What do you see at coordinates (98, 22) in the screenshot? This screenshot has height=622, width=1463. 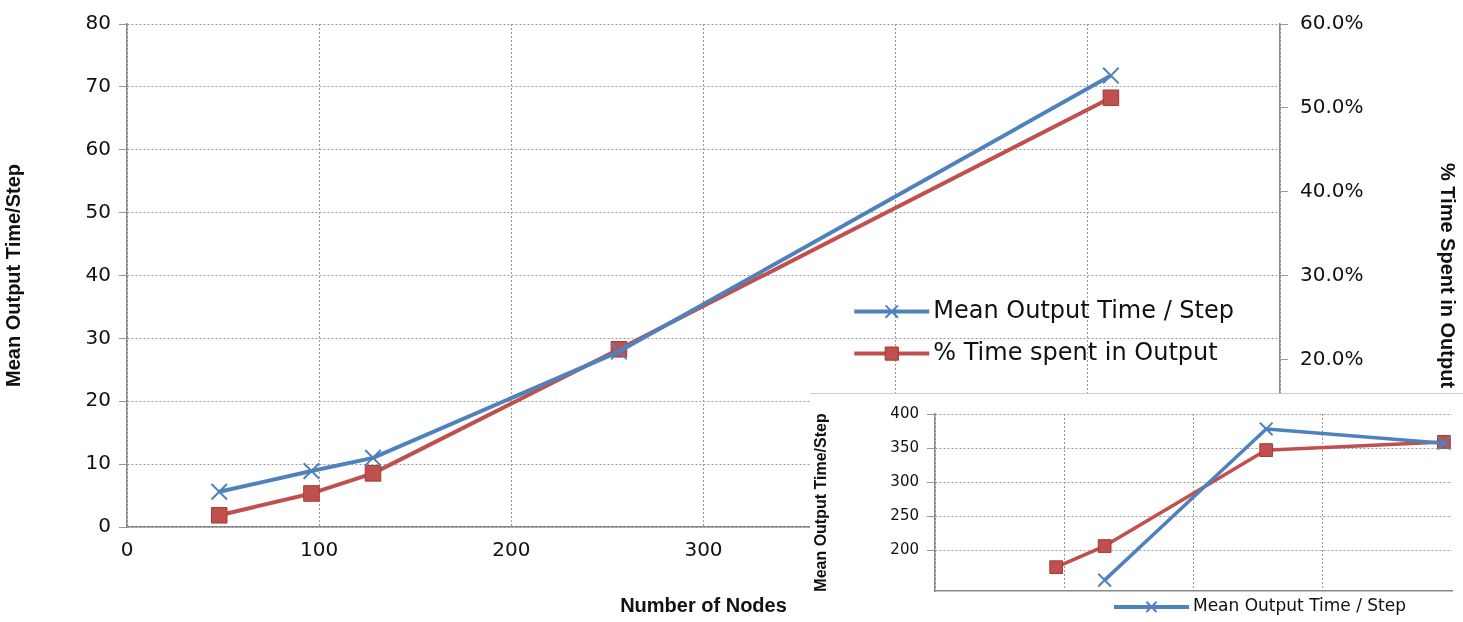 I see `y-tick-label: 80` at bounding box center [98, 22].